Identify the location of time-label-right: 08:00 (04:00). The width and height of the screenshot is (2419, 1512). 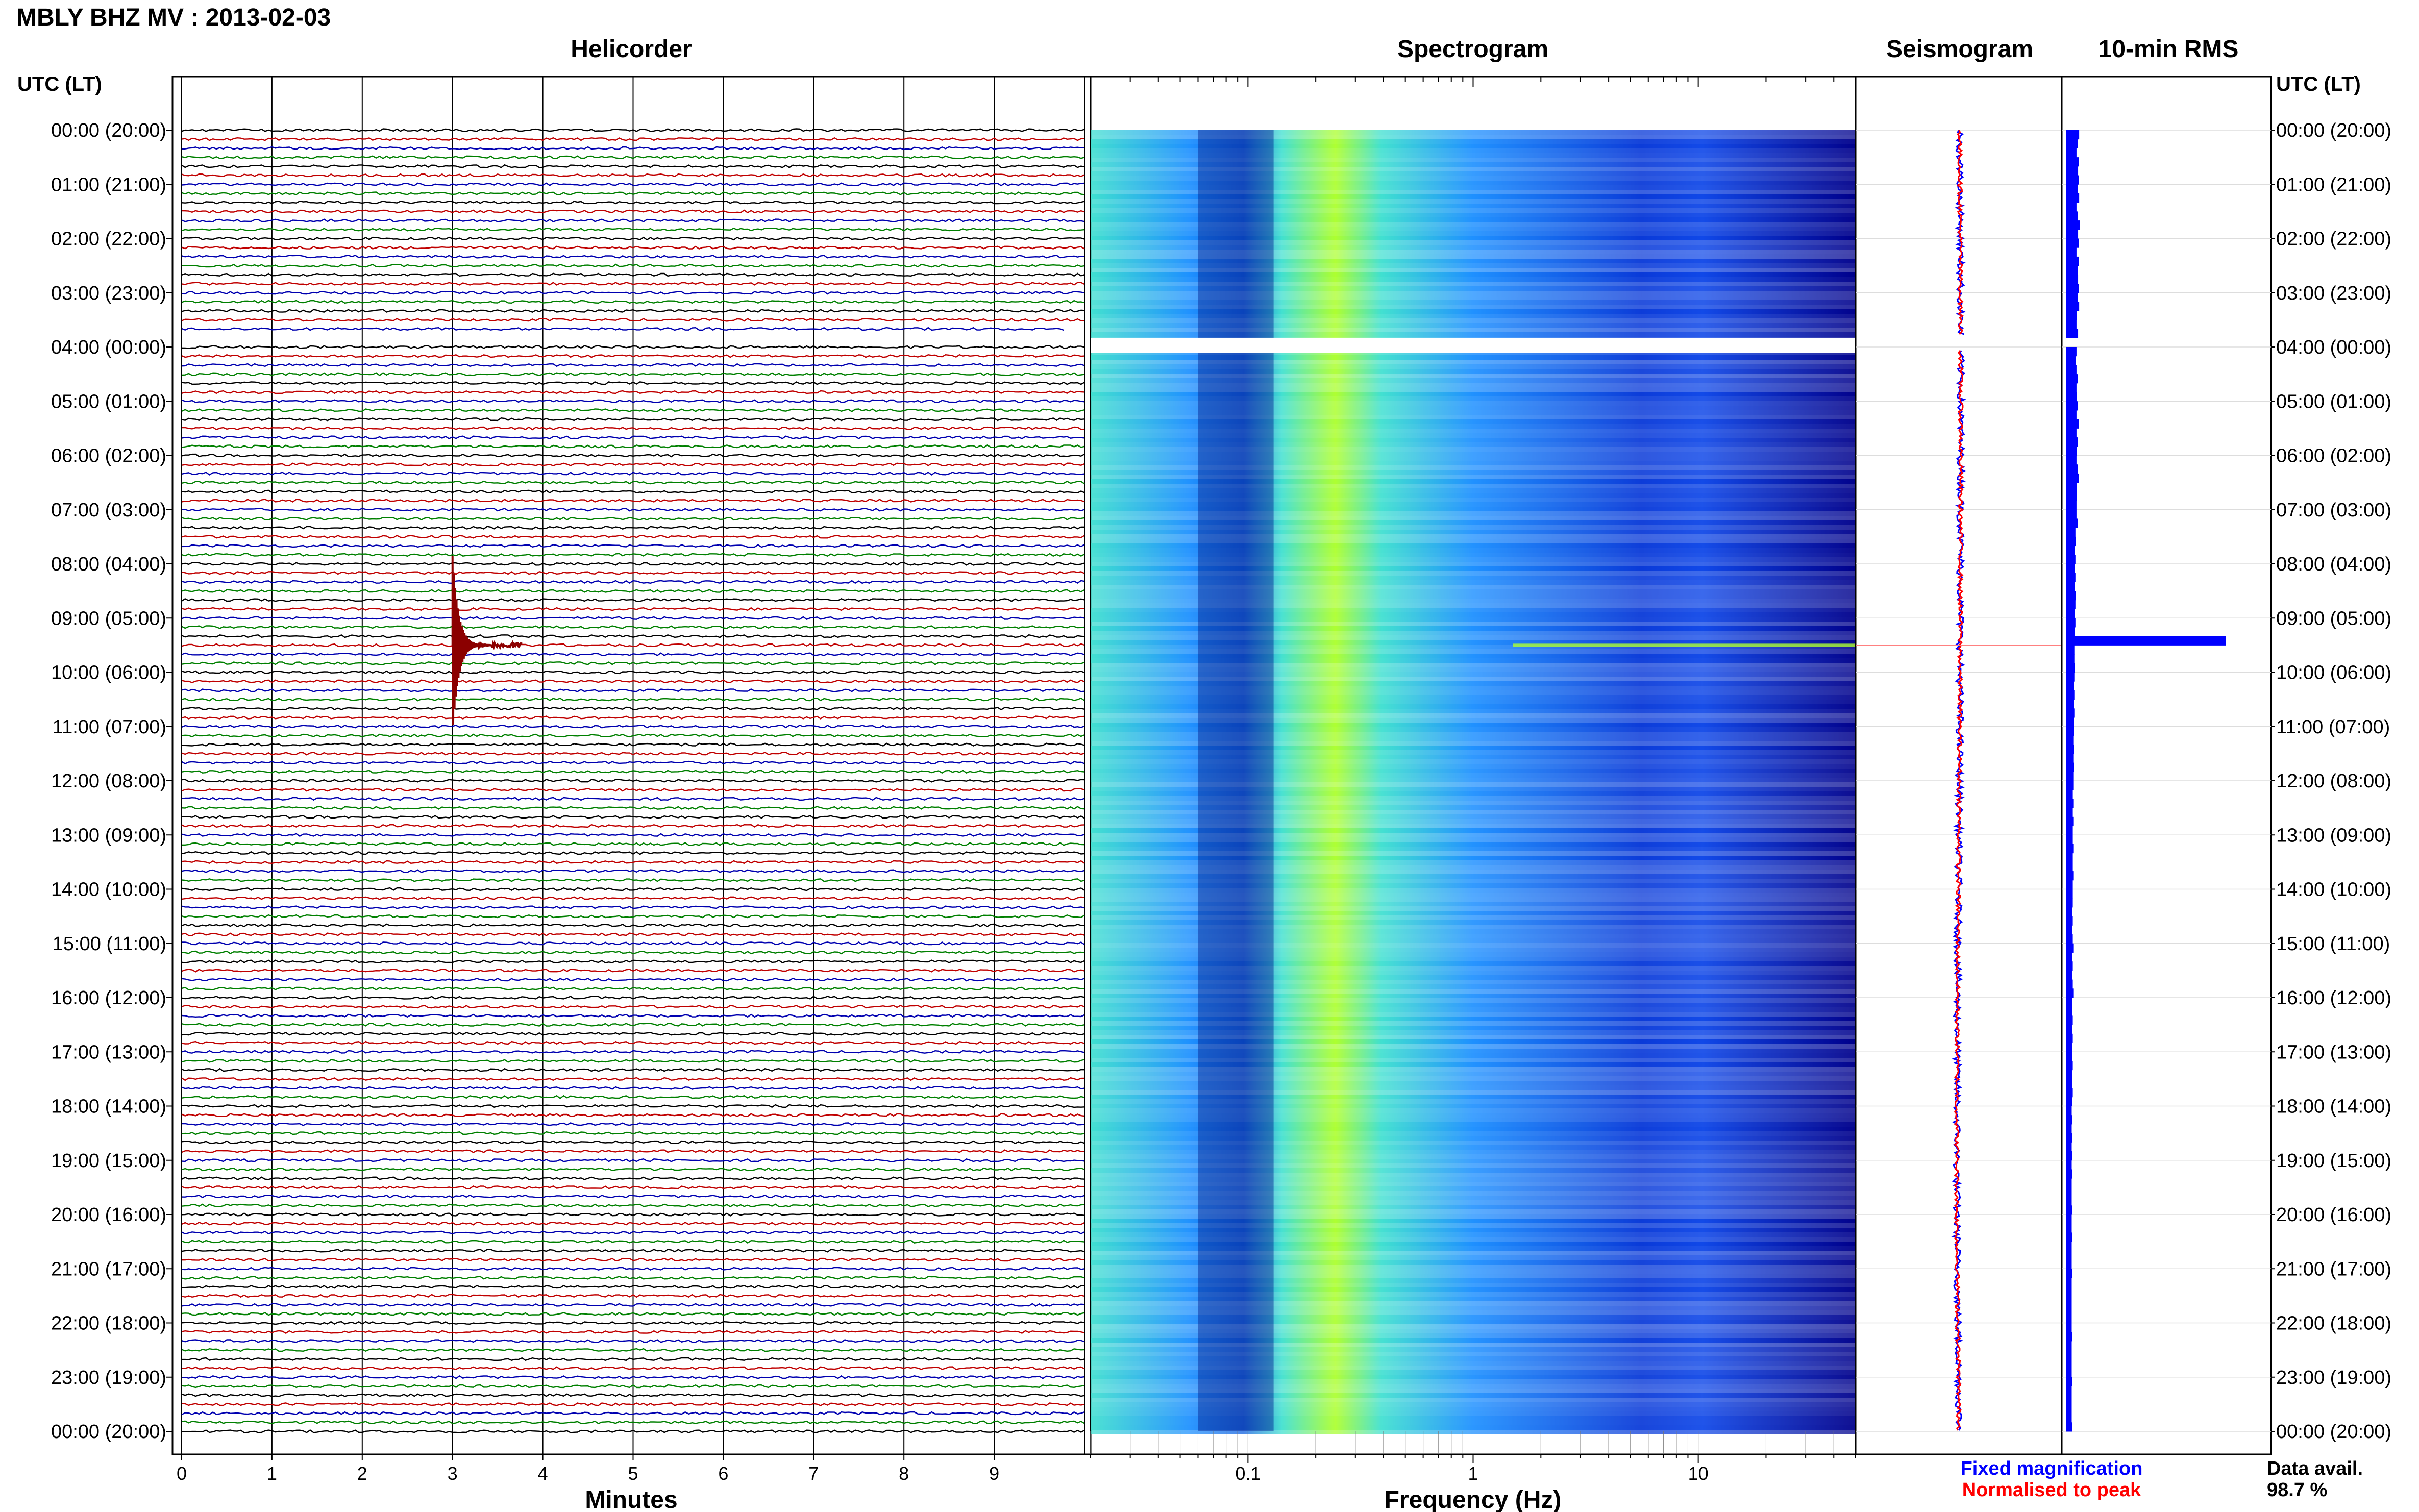
(2333, 564).